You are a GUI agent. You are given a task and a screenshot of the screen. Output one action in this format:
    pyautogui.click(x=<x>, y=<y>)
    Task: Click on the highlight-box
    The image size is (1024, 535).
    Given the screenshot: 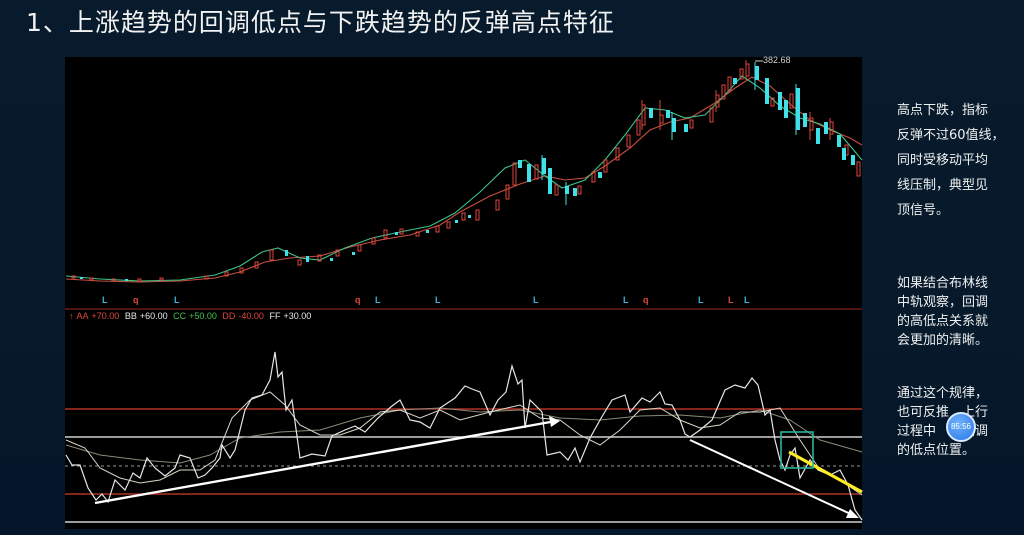 What is the action you would take?
    pyautogui.click(x=797, y=450)
    